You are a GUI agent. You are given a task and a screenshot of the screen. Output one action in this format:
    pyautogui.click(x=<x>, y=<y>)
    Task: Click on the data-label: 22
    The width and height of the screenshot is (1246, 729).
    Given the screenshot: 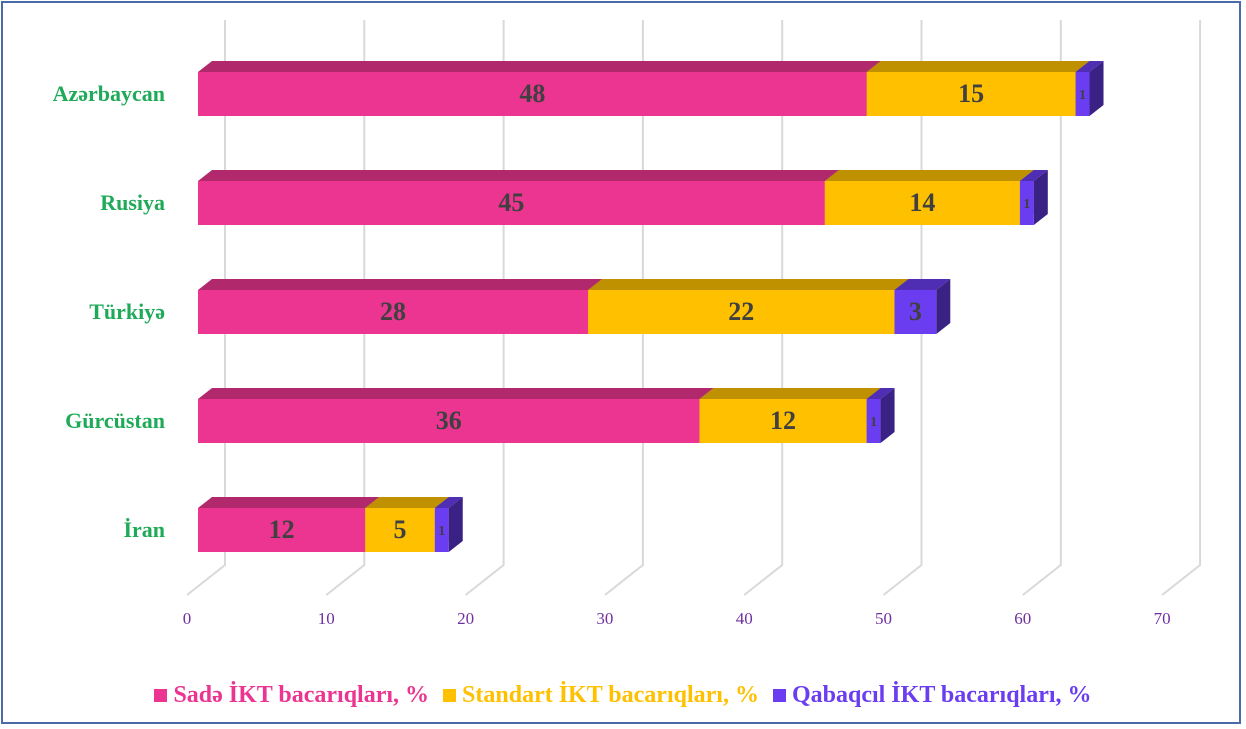 What is the action you would take?
    pyautogui.click(x=741, y=311)
    